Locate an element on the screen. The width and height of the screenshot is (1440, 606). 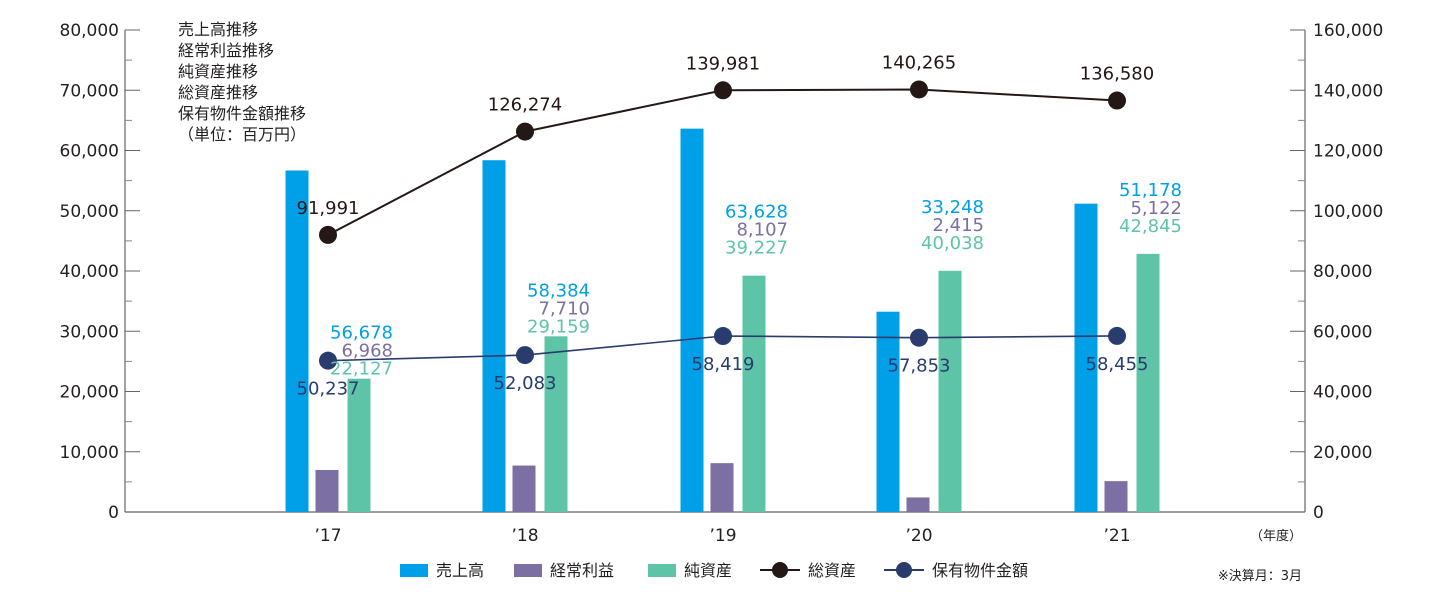
x-tick-label: ’18 is located at coordinates (524, 536).